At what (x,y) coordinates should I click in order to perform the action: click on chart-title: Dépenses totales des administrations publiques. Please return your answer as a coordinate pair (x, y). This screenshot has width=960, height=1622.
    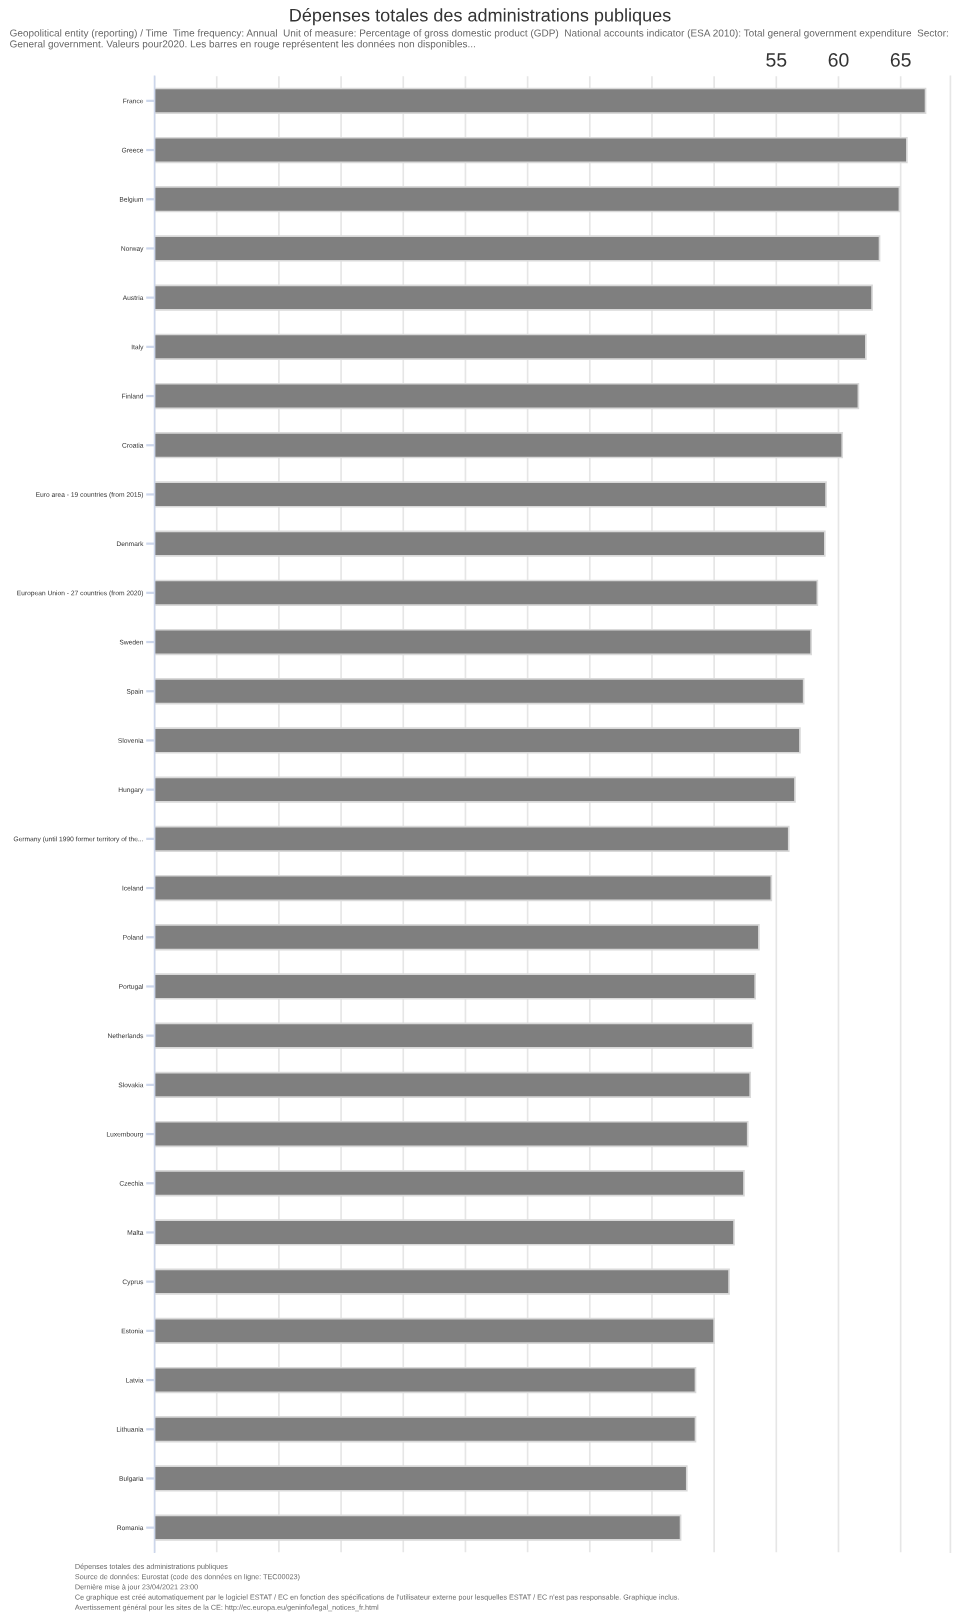
    Looking at the image, I should click on (480, 17).